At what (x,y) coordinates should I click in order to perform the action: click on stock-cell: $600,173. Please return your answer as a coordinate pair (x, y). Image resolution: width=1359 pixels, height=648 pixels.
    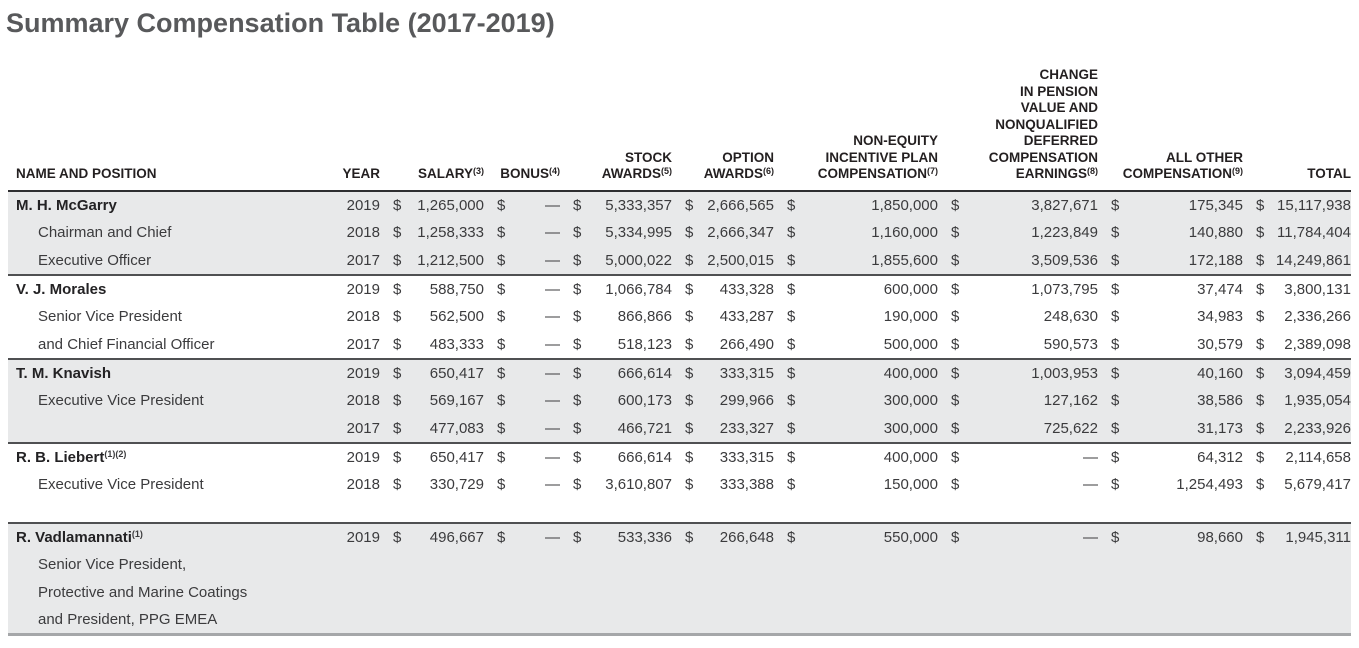
    Looking at the image, I should click on (616, 400).